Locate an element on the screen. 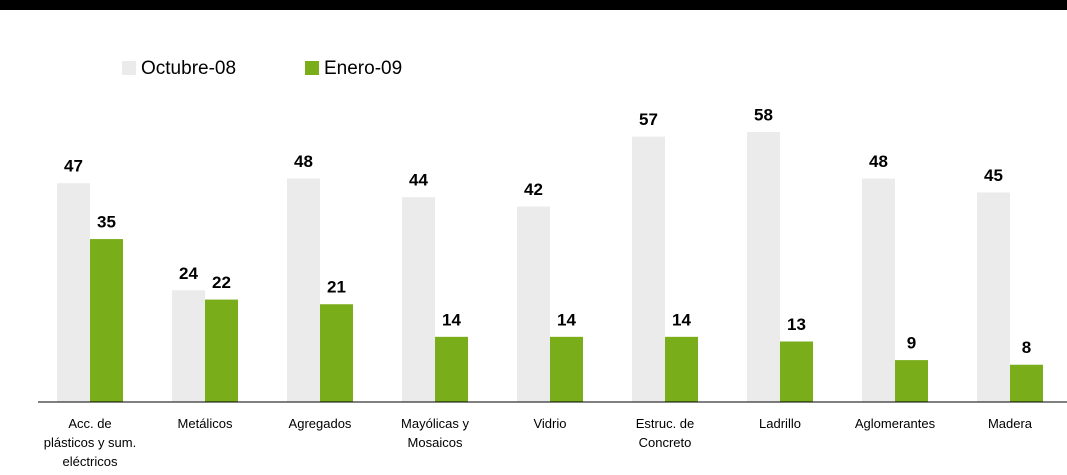 The image size is (1067, 475). x-tick-label: Estruc. de Concreto is located at coordinates (665, 433).